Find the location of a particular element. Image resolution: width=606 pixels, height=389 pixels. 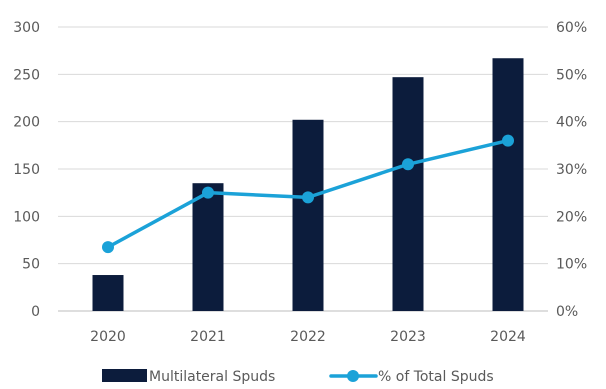

right-tick-label: 0% is located at coordinates (567, 312).